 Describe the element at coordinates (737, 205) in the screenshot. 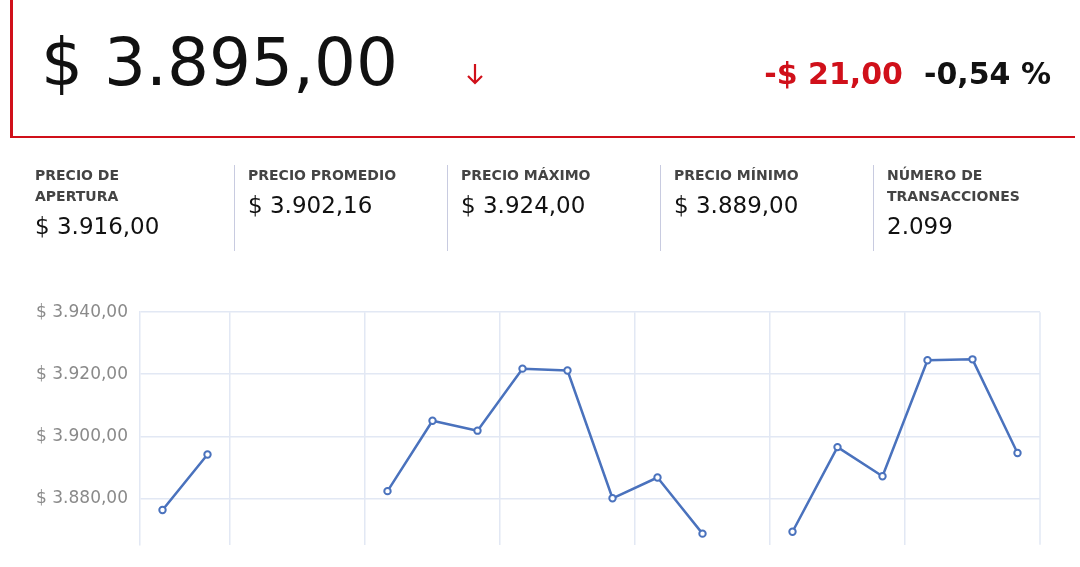

I see `text: $ 3.889,00` at that location.